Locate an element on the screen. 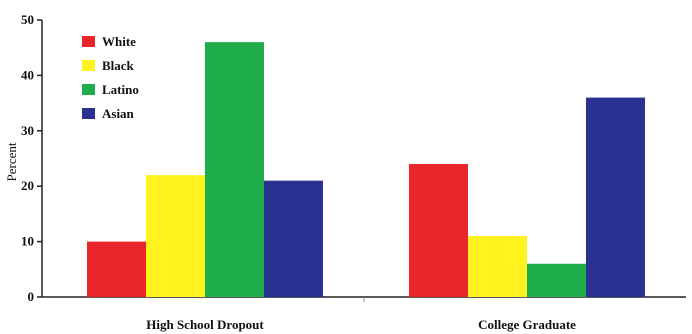 This screenshot has height=334, width=692. legend-swatch-asian is located at coordinates (88, 113).